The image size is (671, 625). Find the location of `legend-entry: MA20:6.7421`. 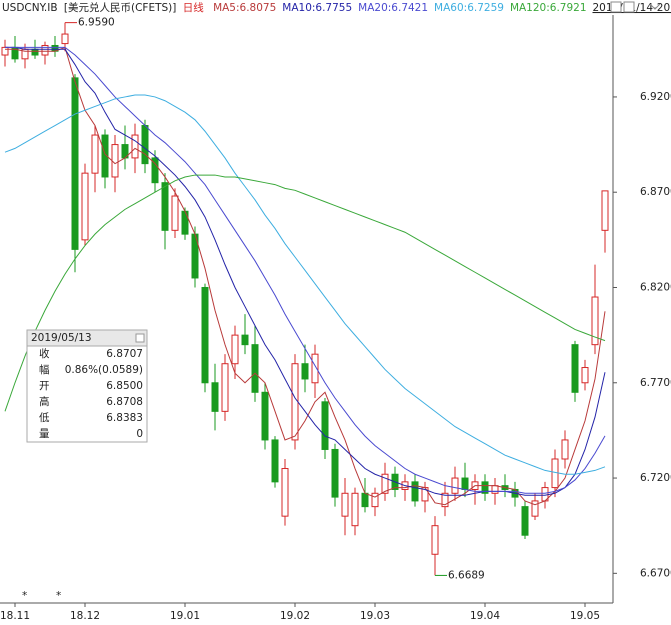

legend-entry: MA20:6.7421 is located at coordinates (393, 8).